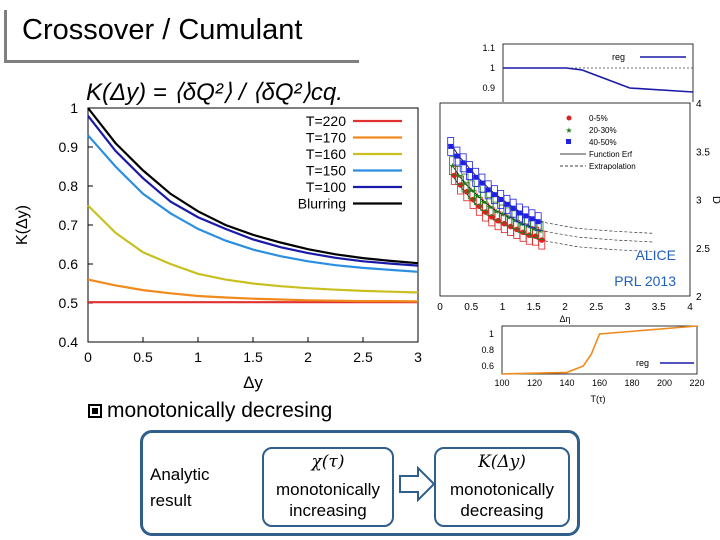 Image resolution: width=720 pixels, height=540 pixels. Describe the element at coordinates (162, 30) in the screenshot. I see `slide-title: Crossover / Cumulant` at that location.